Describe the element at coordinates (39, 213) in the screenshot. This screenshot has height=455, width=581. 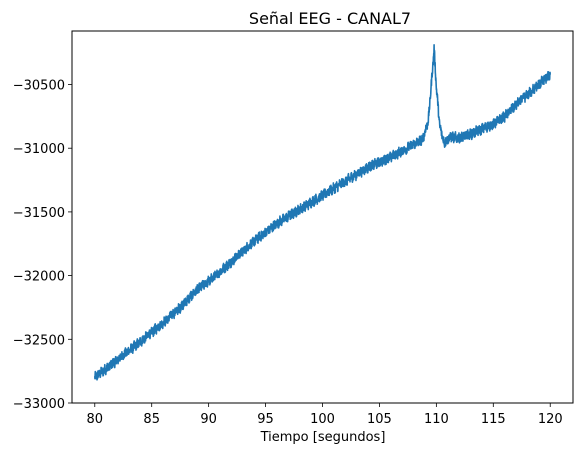
I see `y-tick-label: −31500` at that location.